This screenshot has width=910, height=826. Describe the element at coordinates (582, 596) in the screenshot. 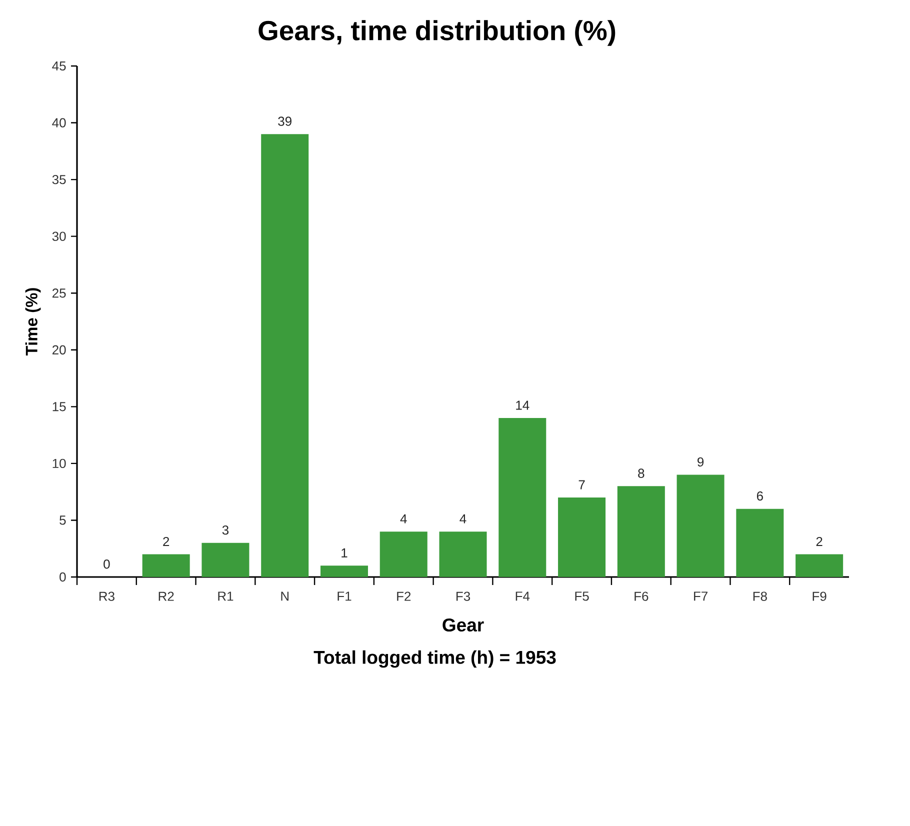

I see `x-tick-label: F5` at that location.